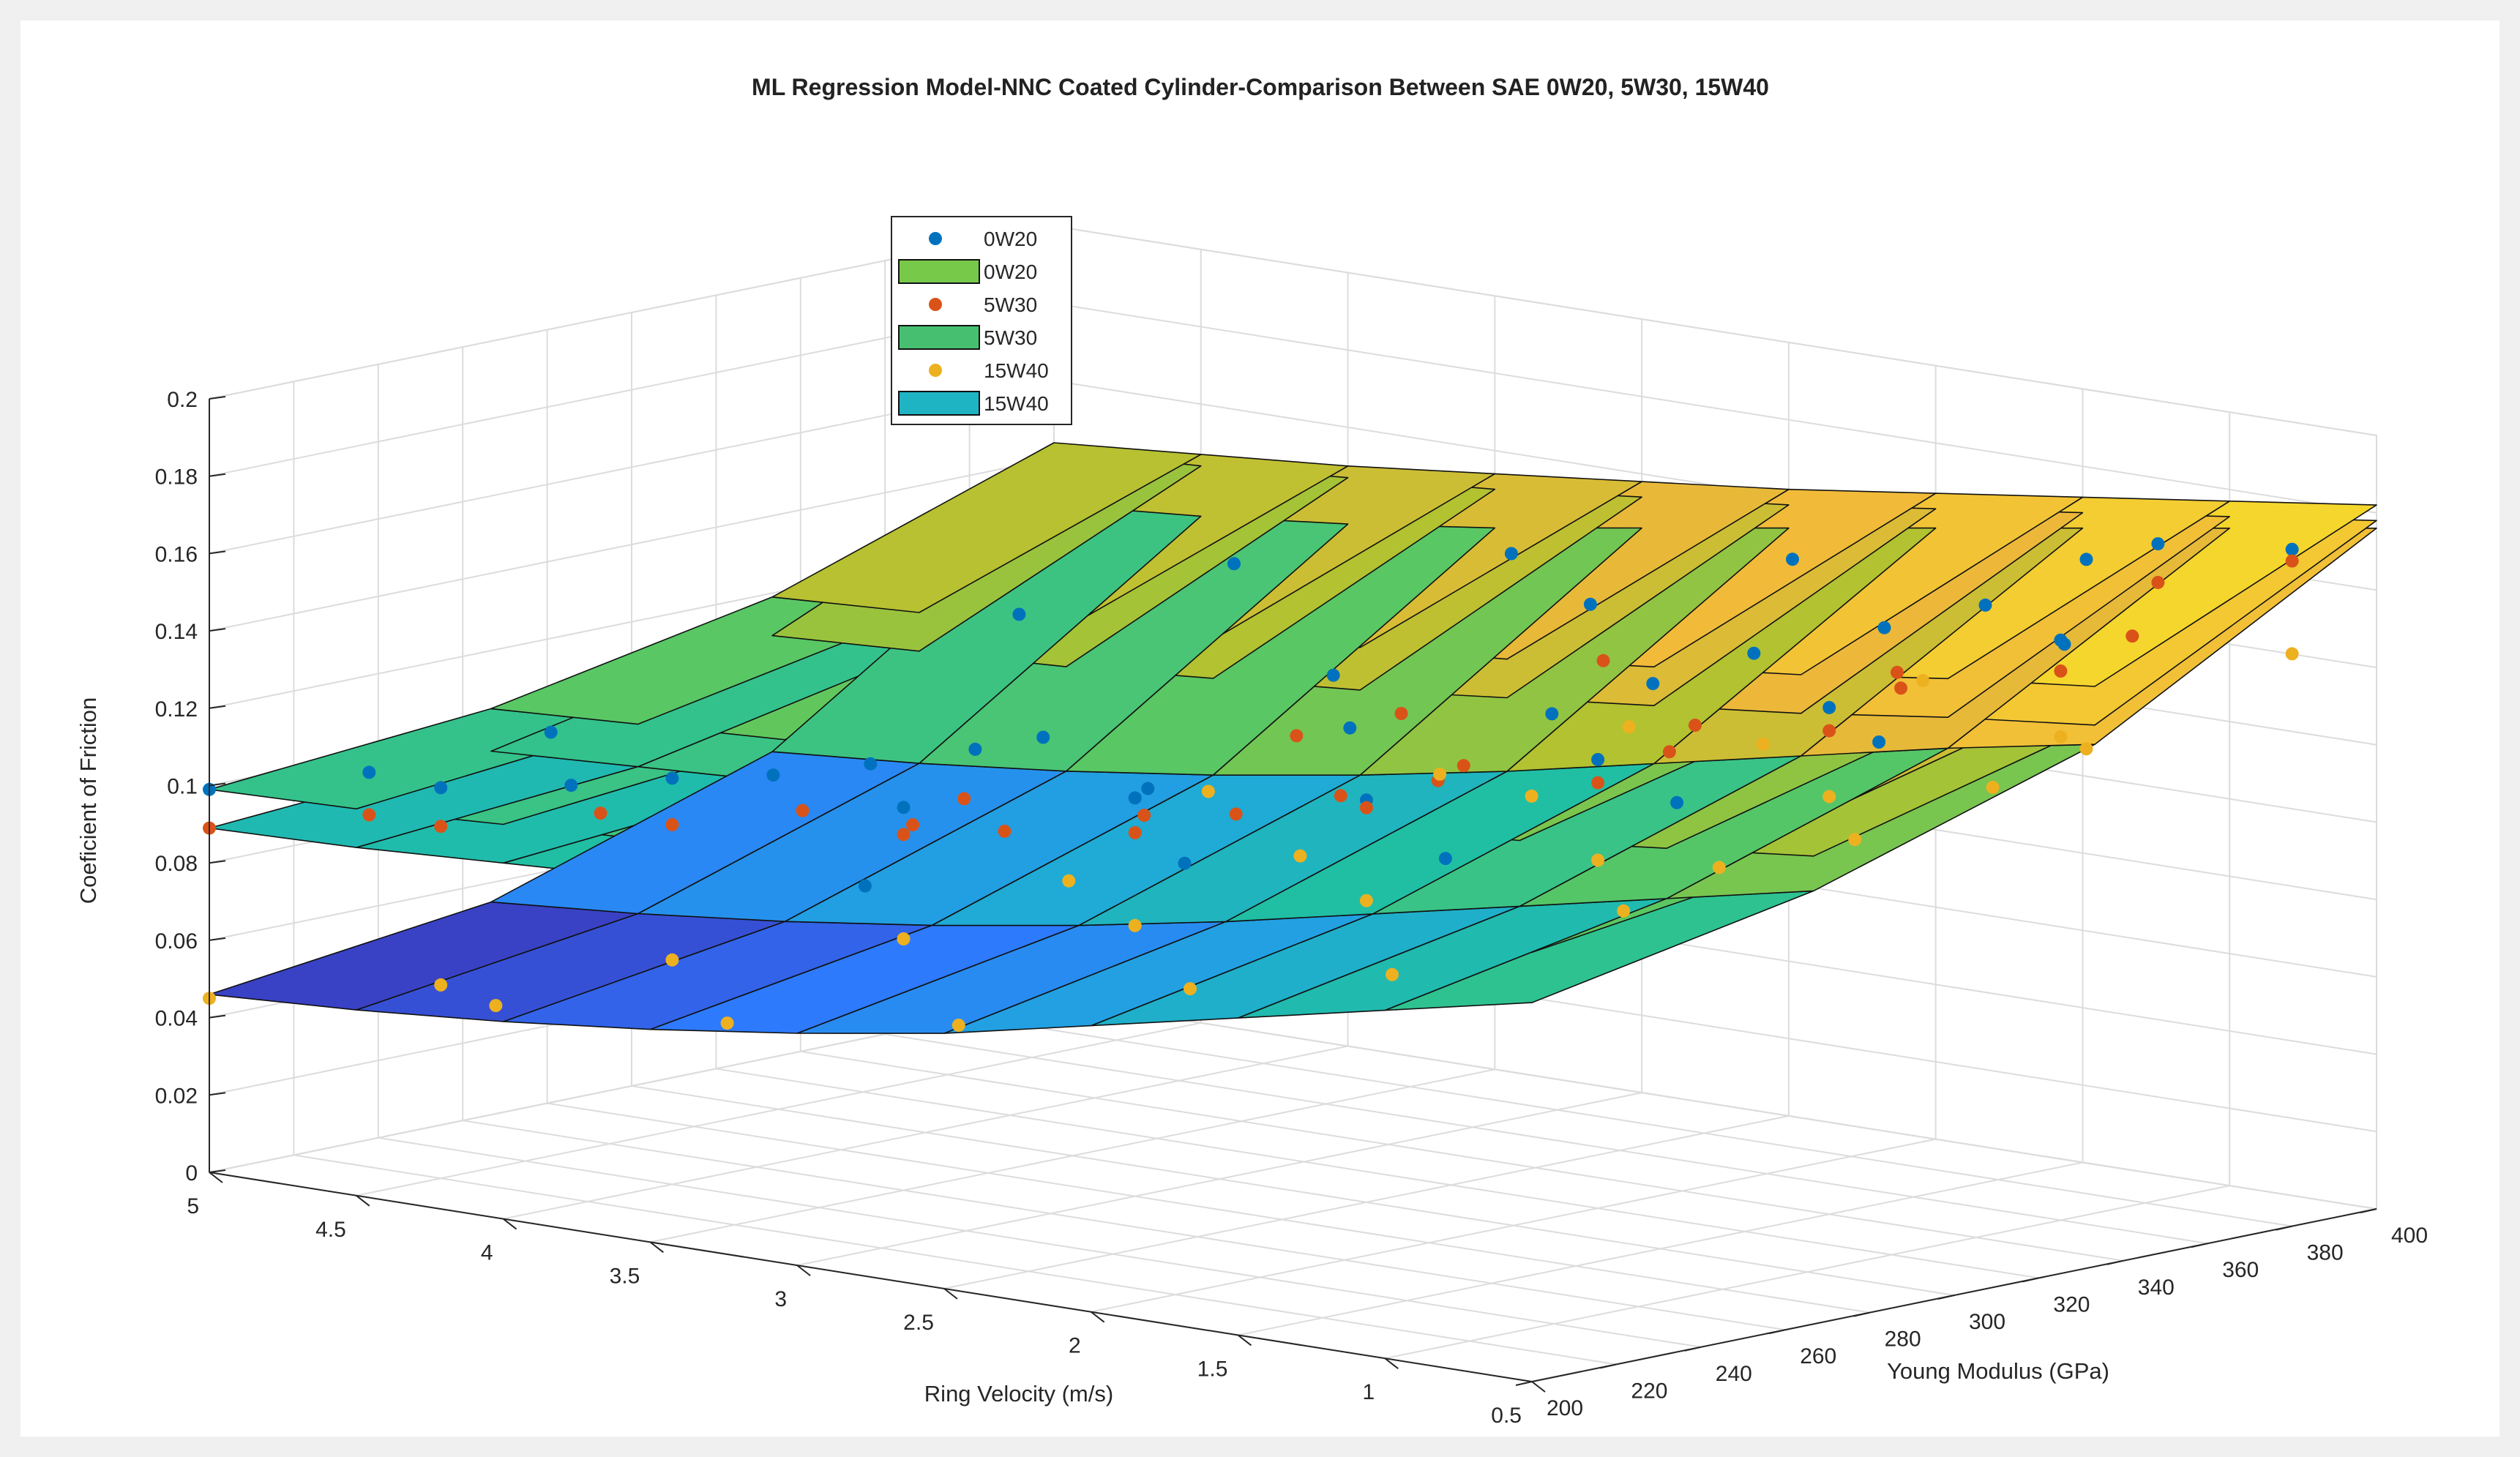  What do you see at coordinates (1987, 1322) in the screenshot?
I see `y-tick-label: 300` at bounding box center [1987, 1322].